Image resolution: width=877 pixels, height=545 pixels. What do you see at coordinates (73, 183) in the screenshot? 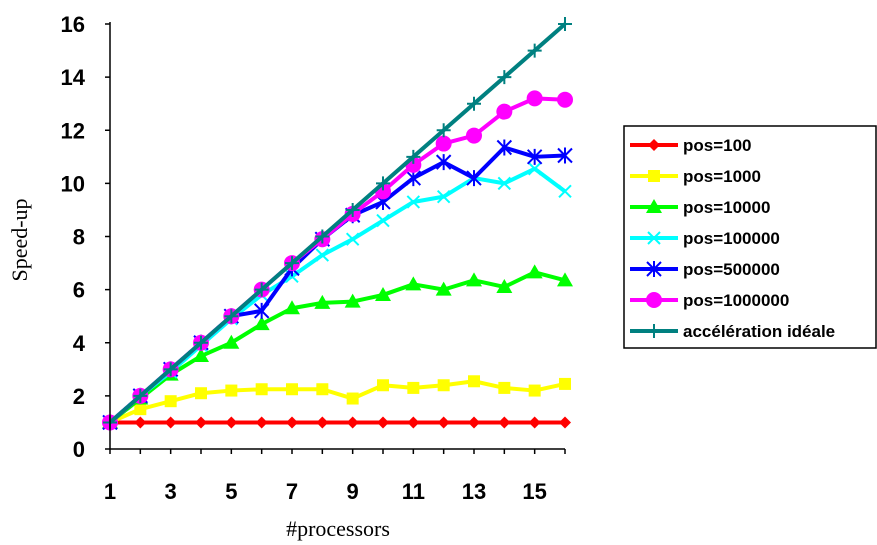
I see `y-tick-label: 10` at bounding box center [73, 183].